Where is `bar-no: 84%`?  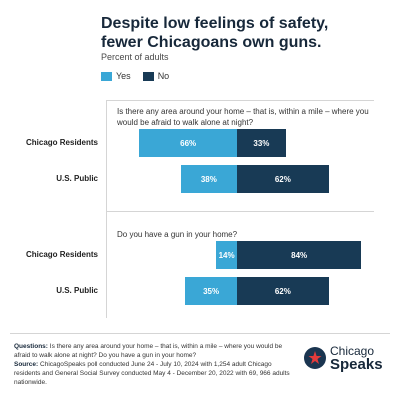
bar-no: 84% is located at coordinates (299, 255).